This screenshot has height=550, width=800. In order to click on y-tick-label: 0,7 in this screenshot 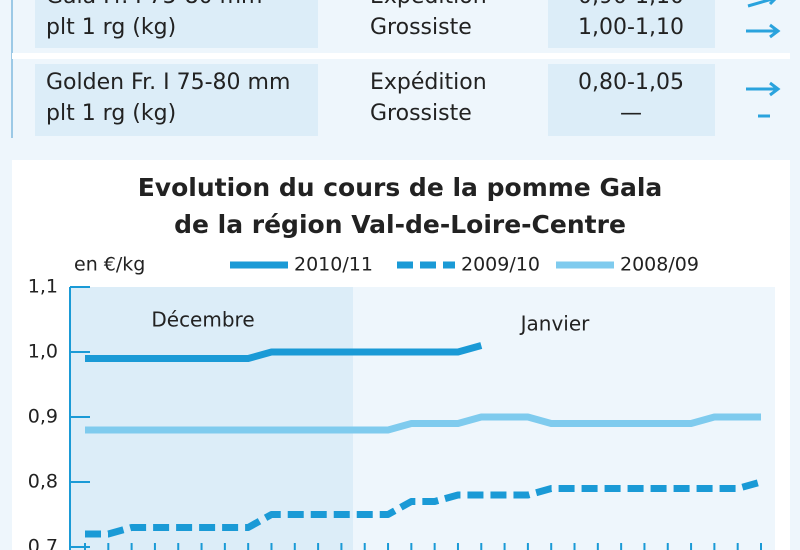, I will do `click(43, 543)`.